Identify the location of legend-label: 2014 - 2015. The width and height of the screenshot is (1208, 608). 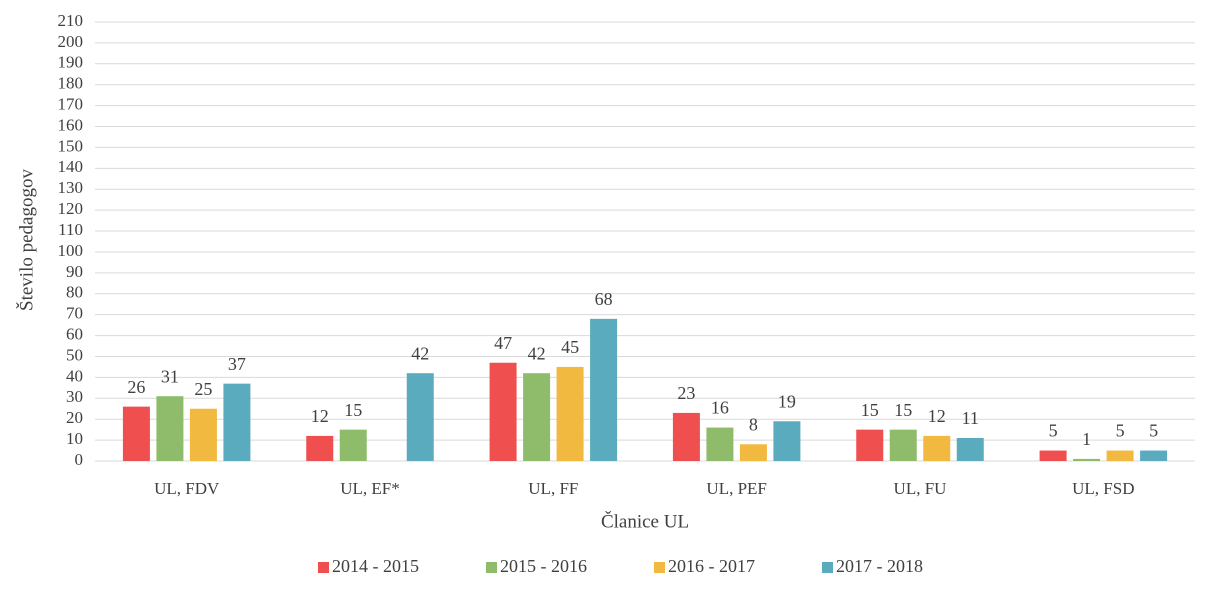
(375, 566).